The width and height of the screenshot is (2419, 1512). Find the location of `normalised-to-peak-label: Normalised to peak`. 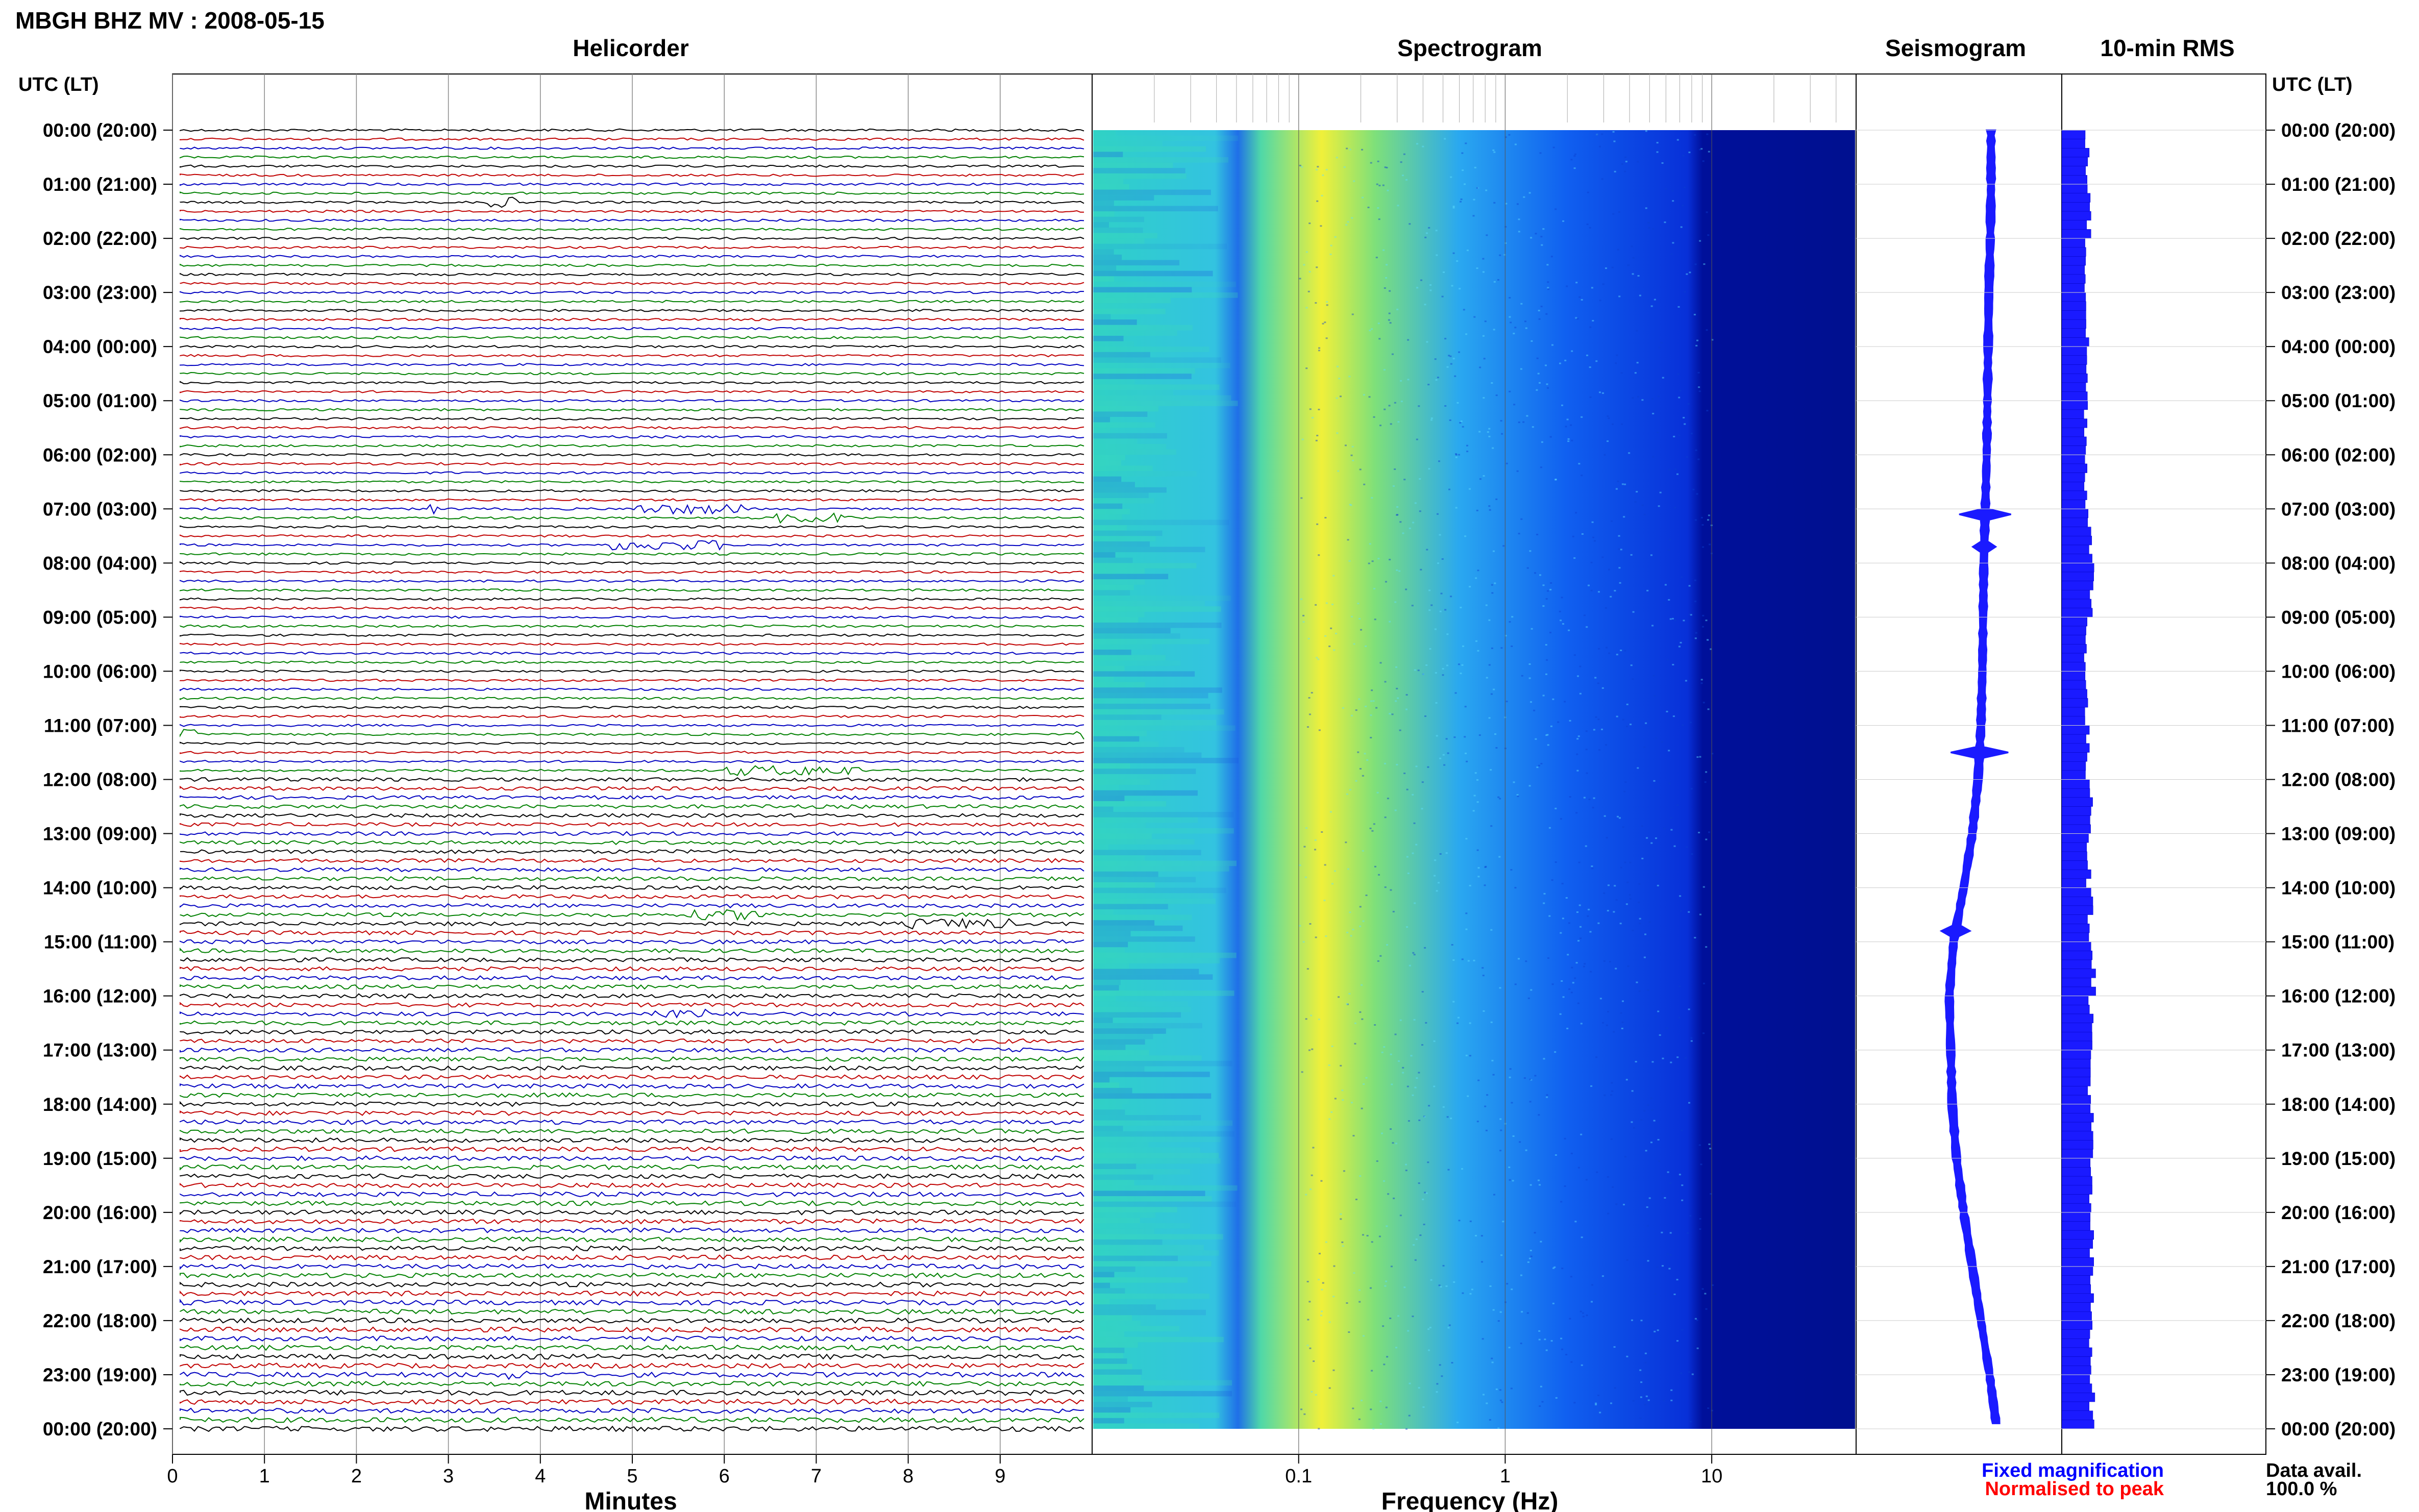

normalised-to-peak-label: Normalised to peak is located at coordinates (2074, 1489).